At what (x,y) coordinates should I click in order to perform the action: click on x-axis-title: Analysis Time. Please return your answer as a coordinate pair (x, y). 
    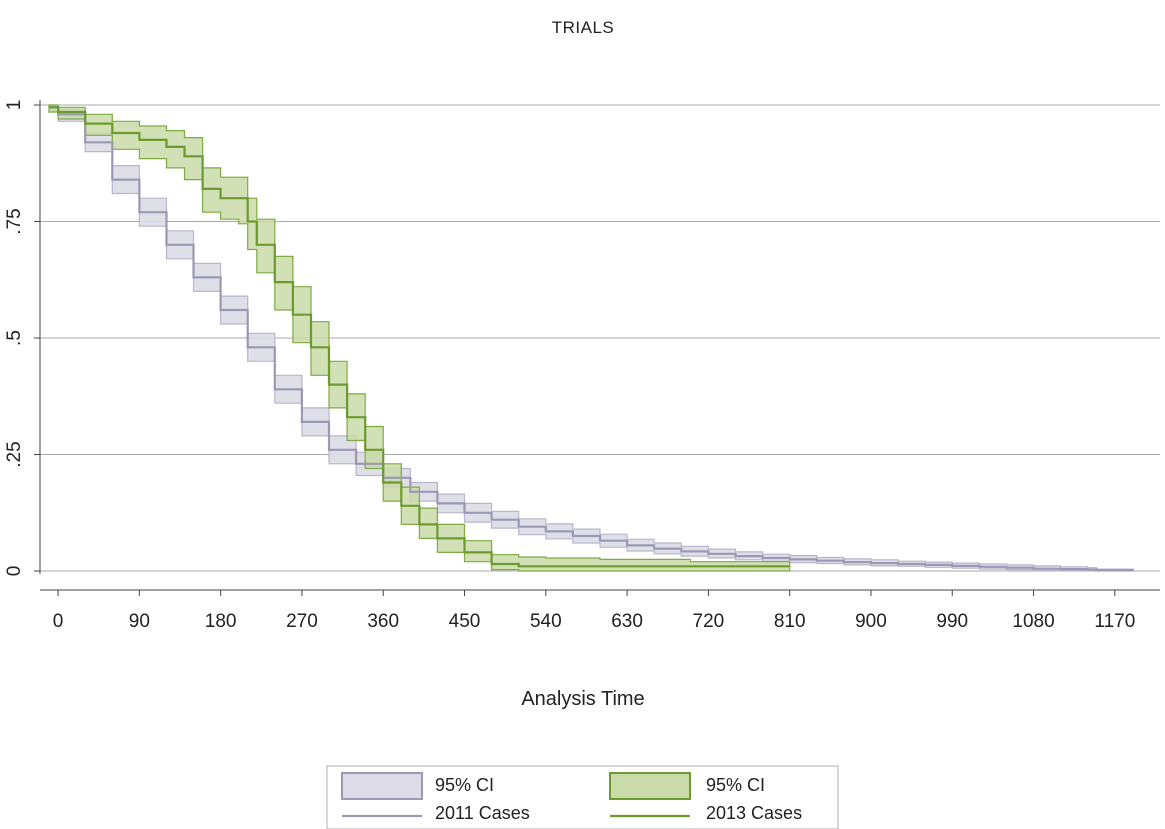
    Looking at the image, I should click on (582, 699).